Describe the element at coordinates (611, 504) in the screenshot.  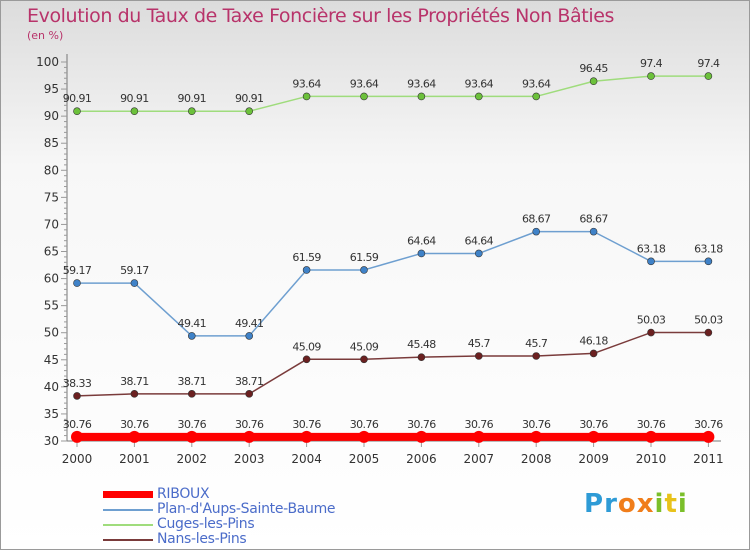
I see `logo-letter: r` at that location.